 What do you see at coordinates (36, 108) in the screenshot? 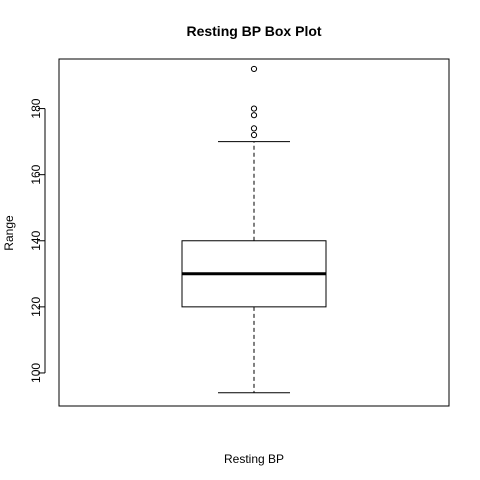
I see `y-tick-label: 180` at bounding box center [36, 108].